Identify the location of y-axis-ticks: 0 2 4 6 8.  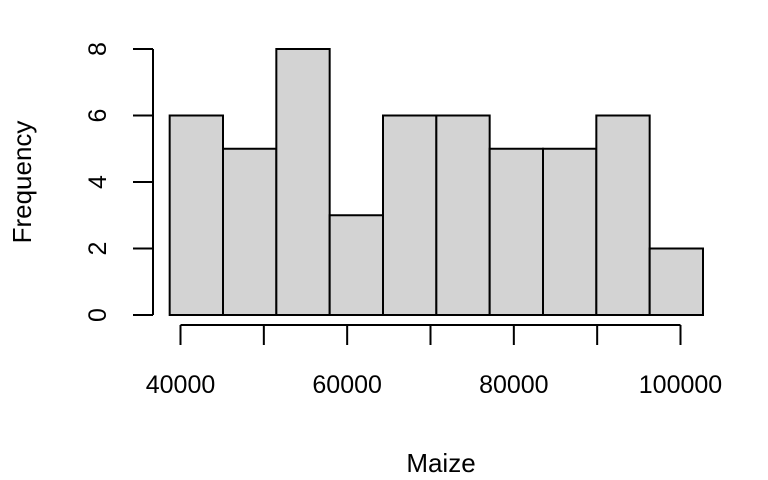
(118, 182).